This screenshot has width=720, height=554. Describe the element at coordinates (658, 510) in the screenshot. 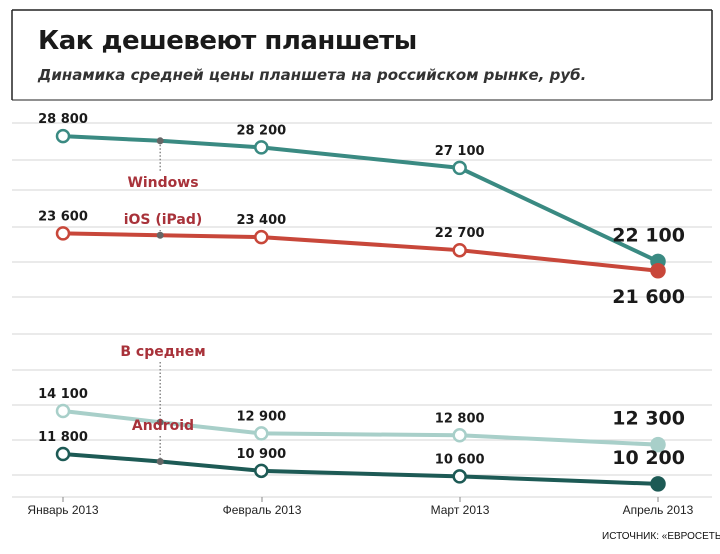

I see `x-tick-label: Апрель 2013` at that location.